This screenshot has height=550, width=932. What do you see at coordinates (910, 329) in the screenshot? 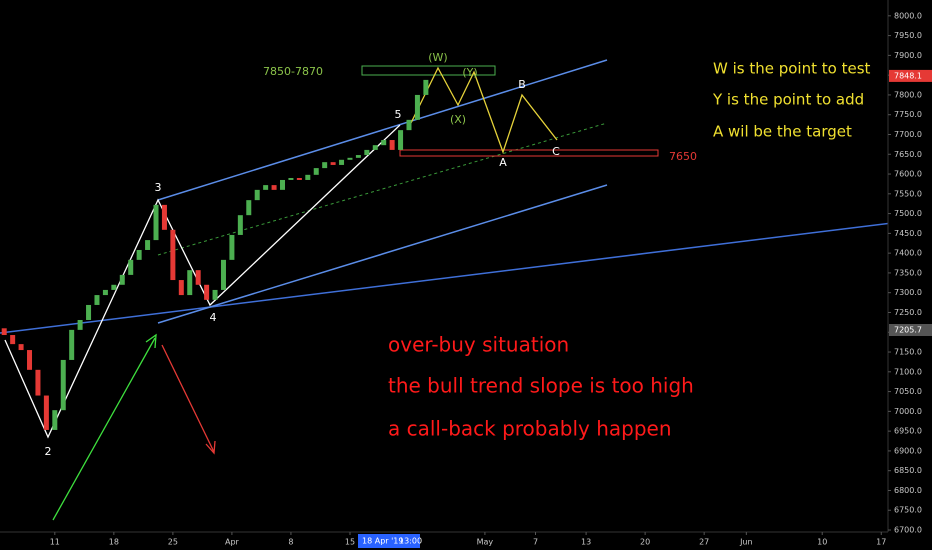
I see `line-price-box` at bounding box center [910, 329].